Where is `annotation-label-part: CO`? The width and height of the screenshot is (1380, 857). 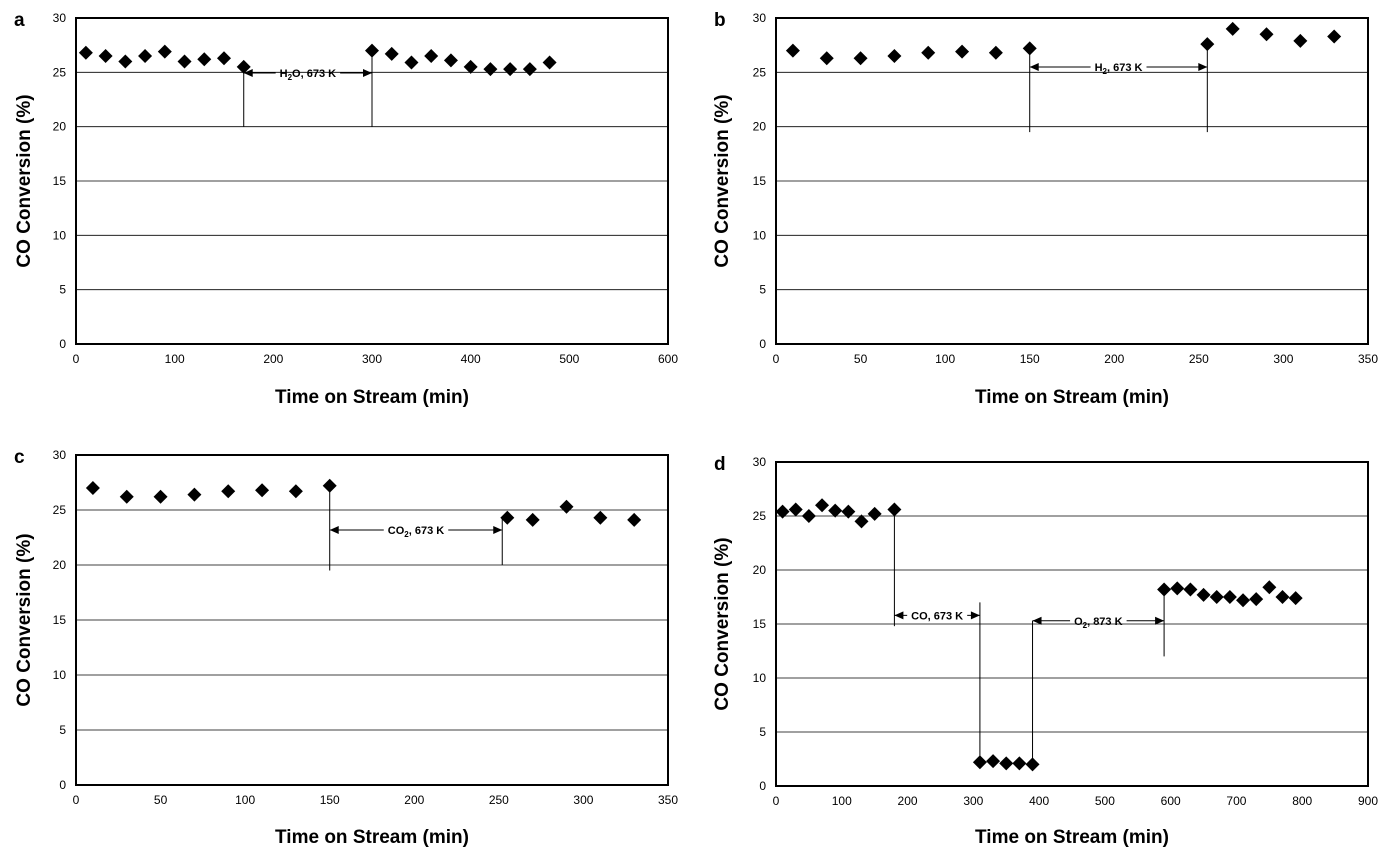
annotation-label-part: CO is located at coordinates (396, 531).